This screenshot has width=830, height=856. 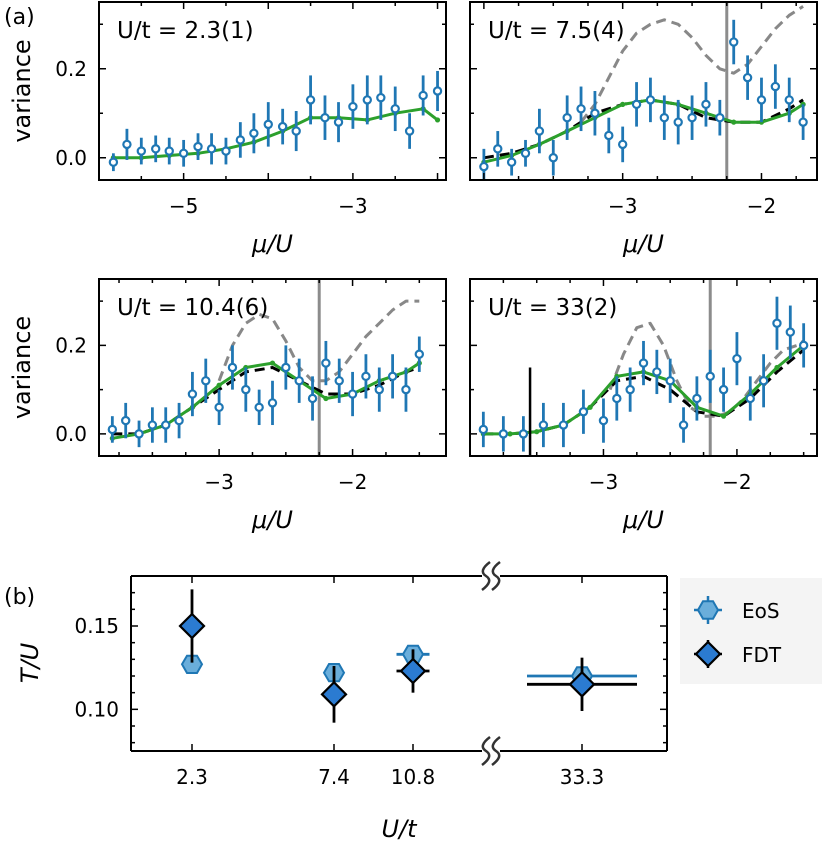 I want to click on panel-label-a: (a), so click(x=19, y=17).